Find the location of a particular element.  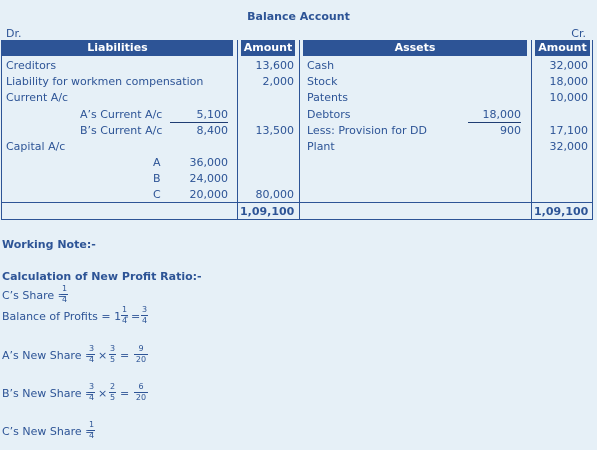

plant-amount: 32,000 is located at coordinates (569, 146).